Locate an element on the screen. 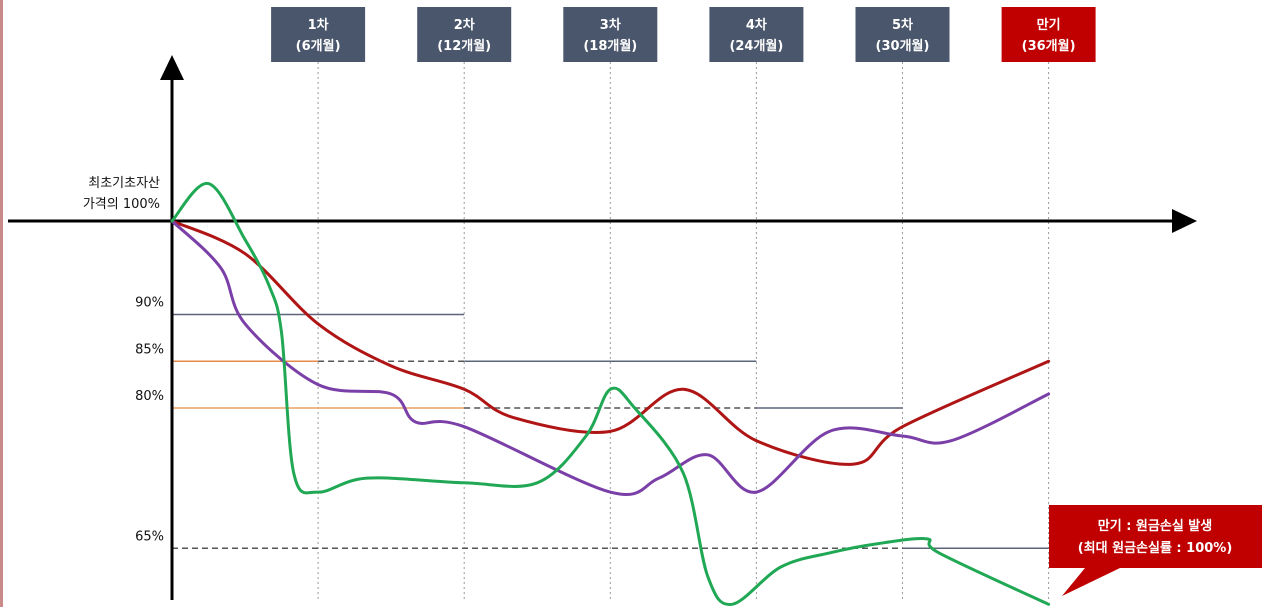  observation-title: 1차 is located at coordinates (318, 25).